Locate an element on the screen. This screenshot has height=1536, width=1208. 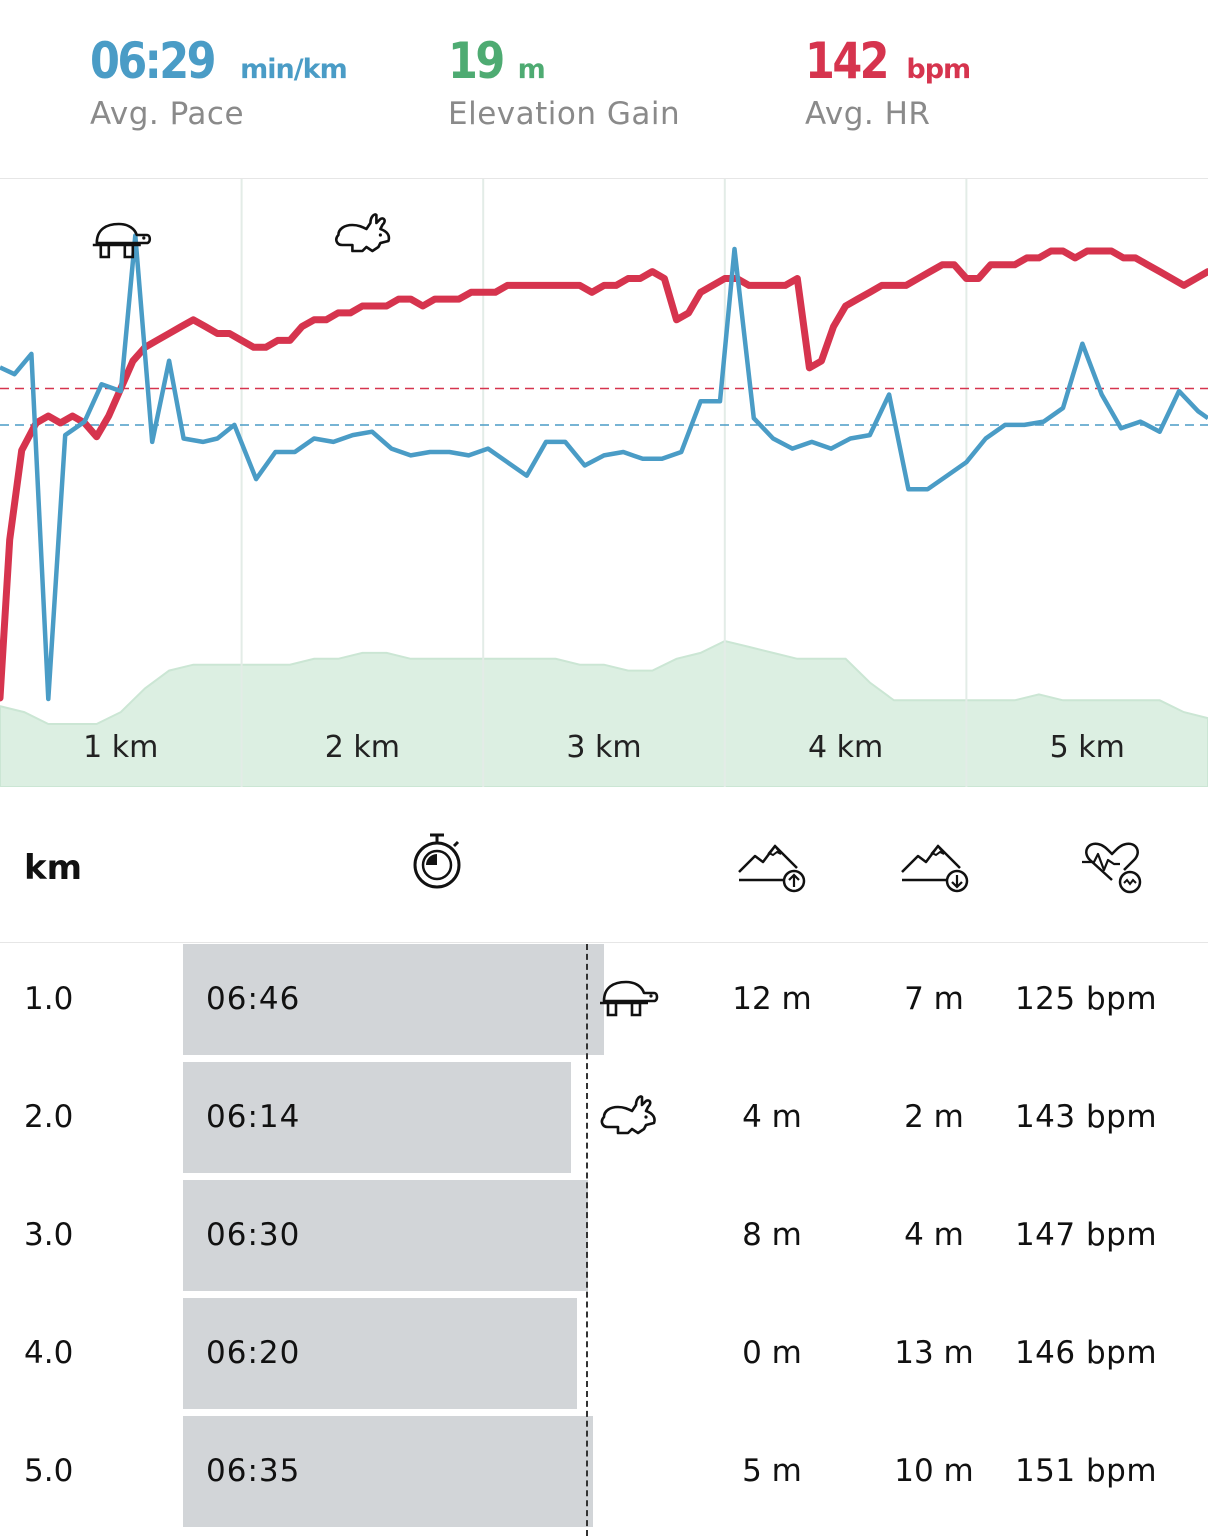
split-hr: 143 bpm is located at coordinates (1086, 1117).